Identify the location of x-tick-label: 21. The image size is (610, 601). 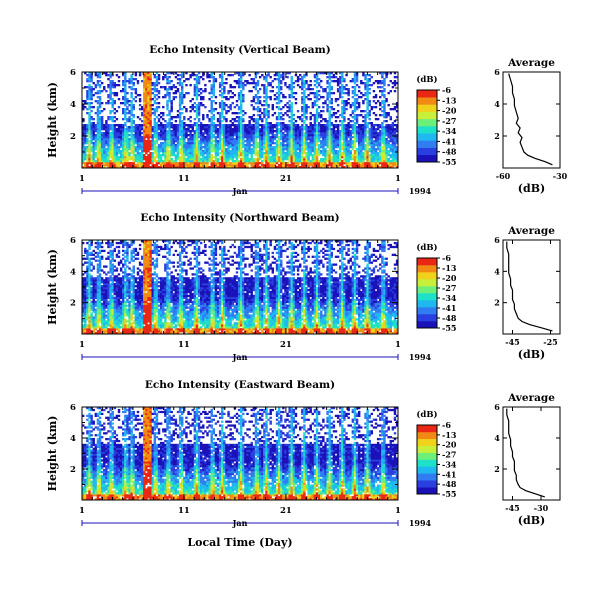
(286, 179).